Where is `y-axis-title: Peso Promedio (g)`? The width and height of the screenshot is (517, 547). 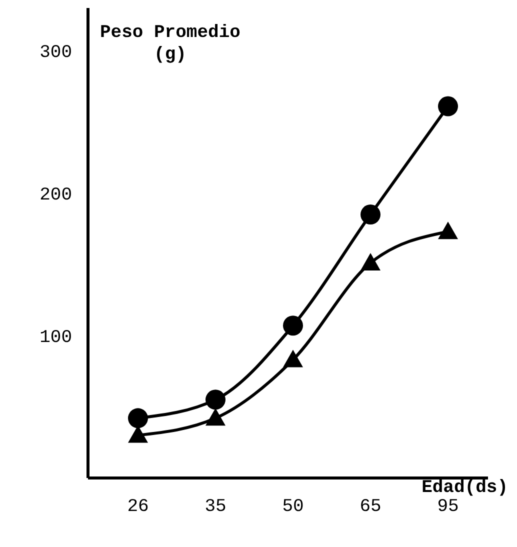 y-axis-title: Peso Promedio (g) is located at coordinates (170, 44).